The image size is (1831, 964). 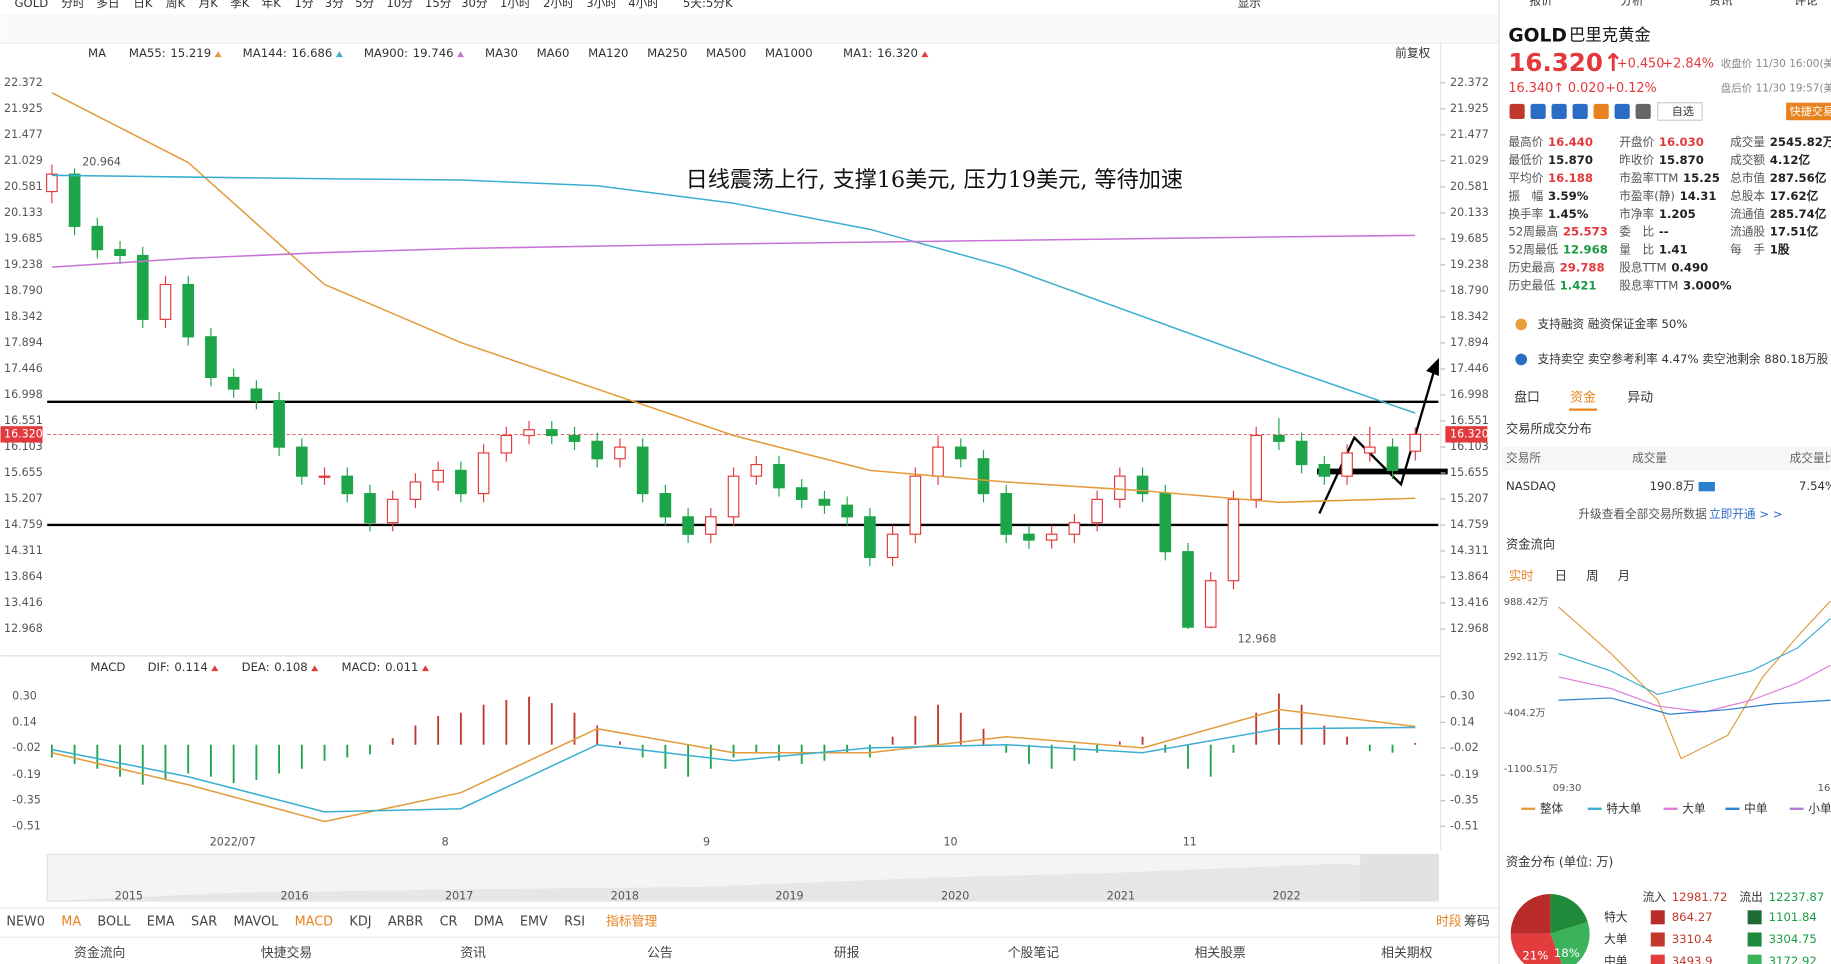 What do you see at coordinates (272, 5) in the screenshot?
I see `period-tab: 年K` at bounding box center [272, 5].